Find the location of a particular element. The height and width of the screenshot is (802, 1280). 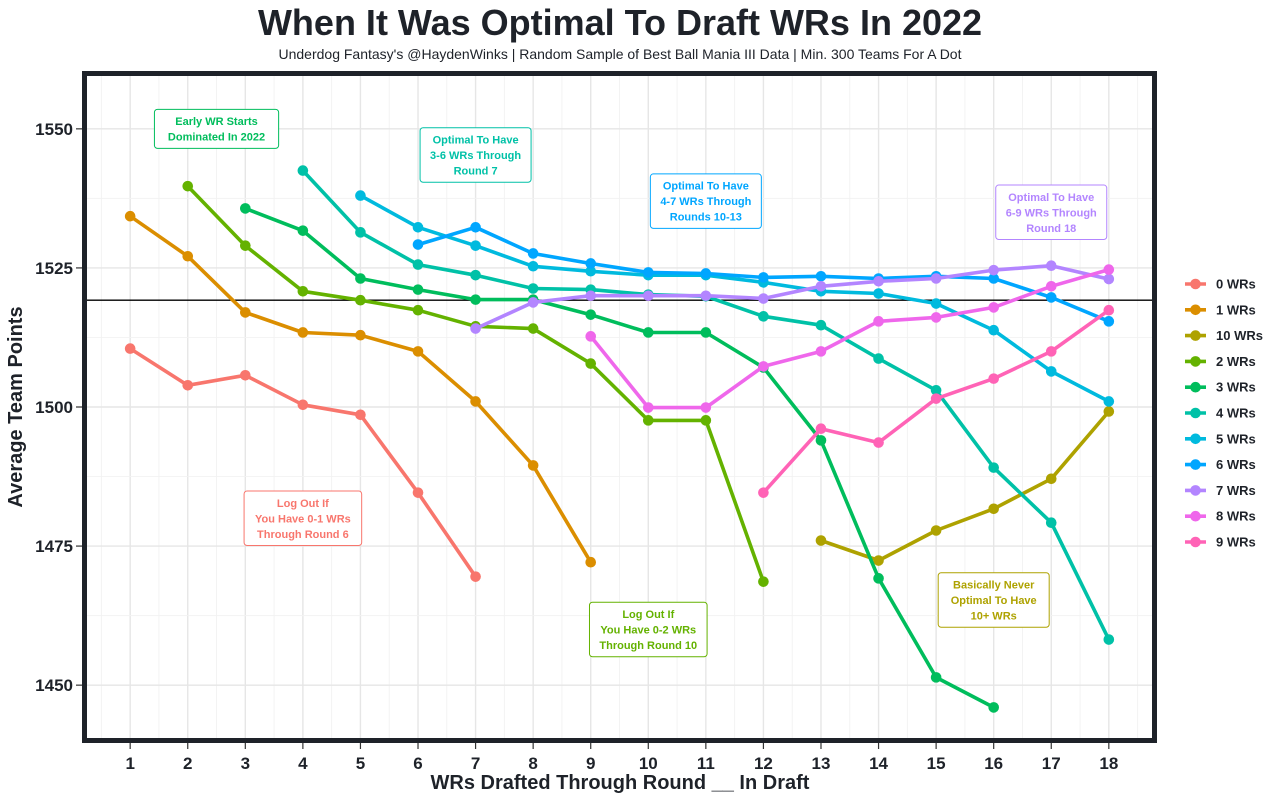

legend-item: 9 WRs is located at coordinates (1220, 542).